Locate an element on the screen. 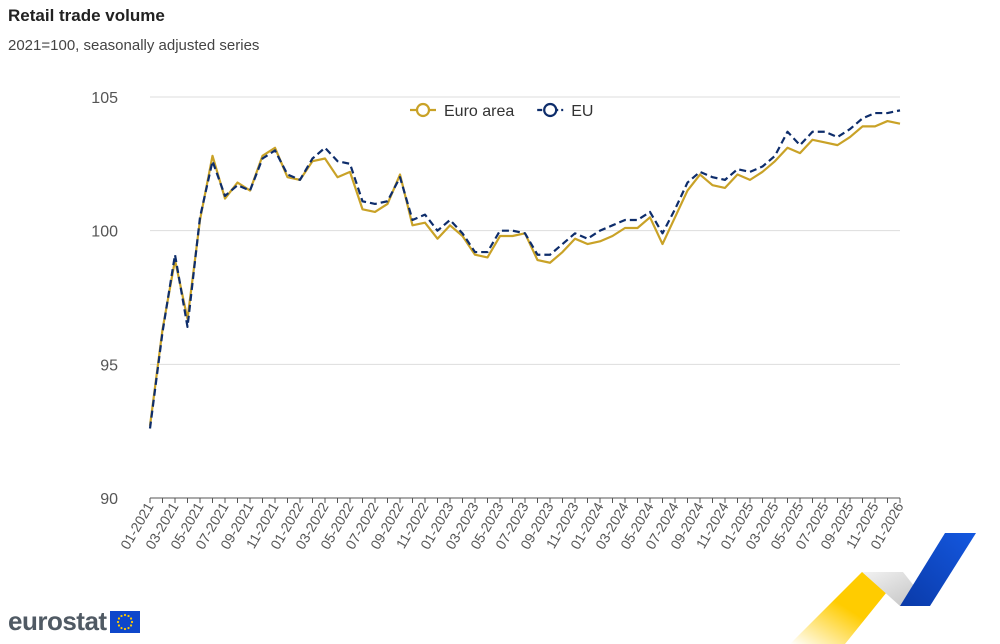  ribbon-yellow-shape is located at coordinates (846, 608).